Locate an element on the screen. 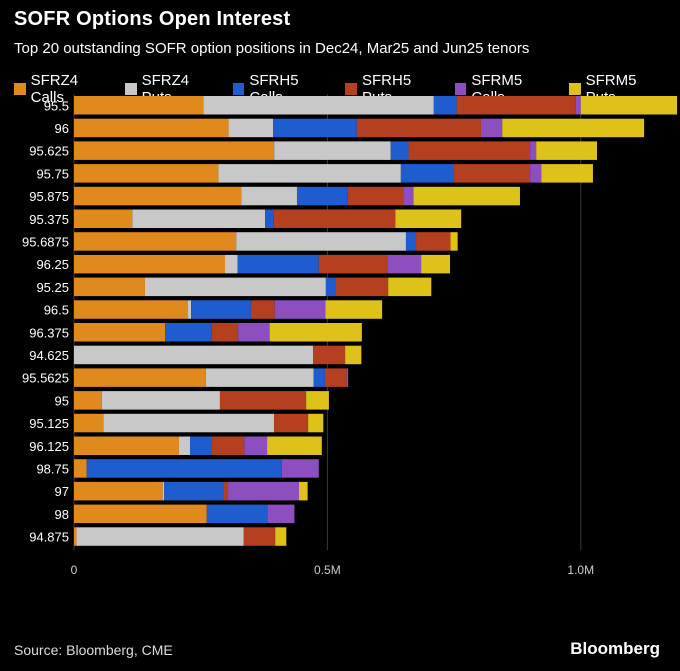 This screenshot has width=680, height=671. category-label: 95.5 is located at coordinates (56, 105).